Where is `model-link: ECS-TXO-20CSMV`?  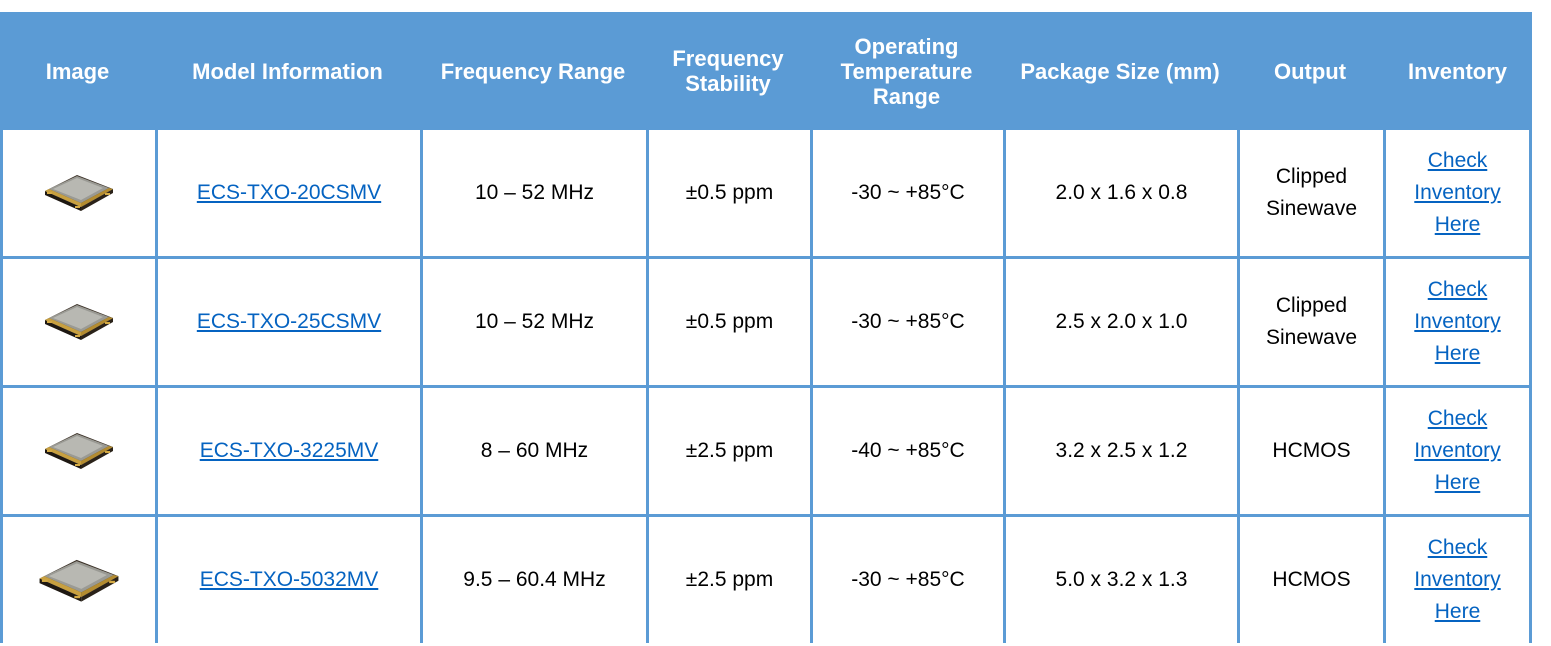 model-link: ECS-TXO-20CSMV is located at coordinates (289, 192).